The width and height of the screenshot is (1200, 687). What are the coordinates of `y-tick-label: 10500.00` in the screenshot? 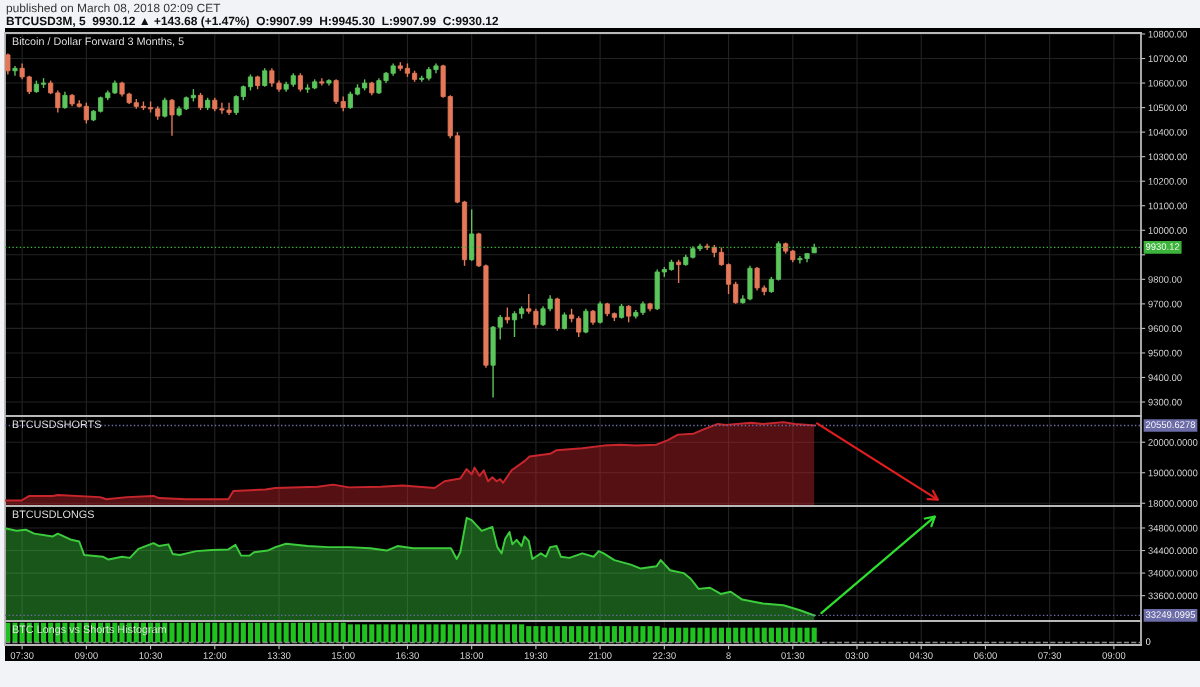 It's located at (1167, 108).